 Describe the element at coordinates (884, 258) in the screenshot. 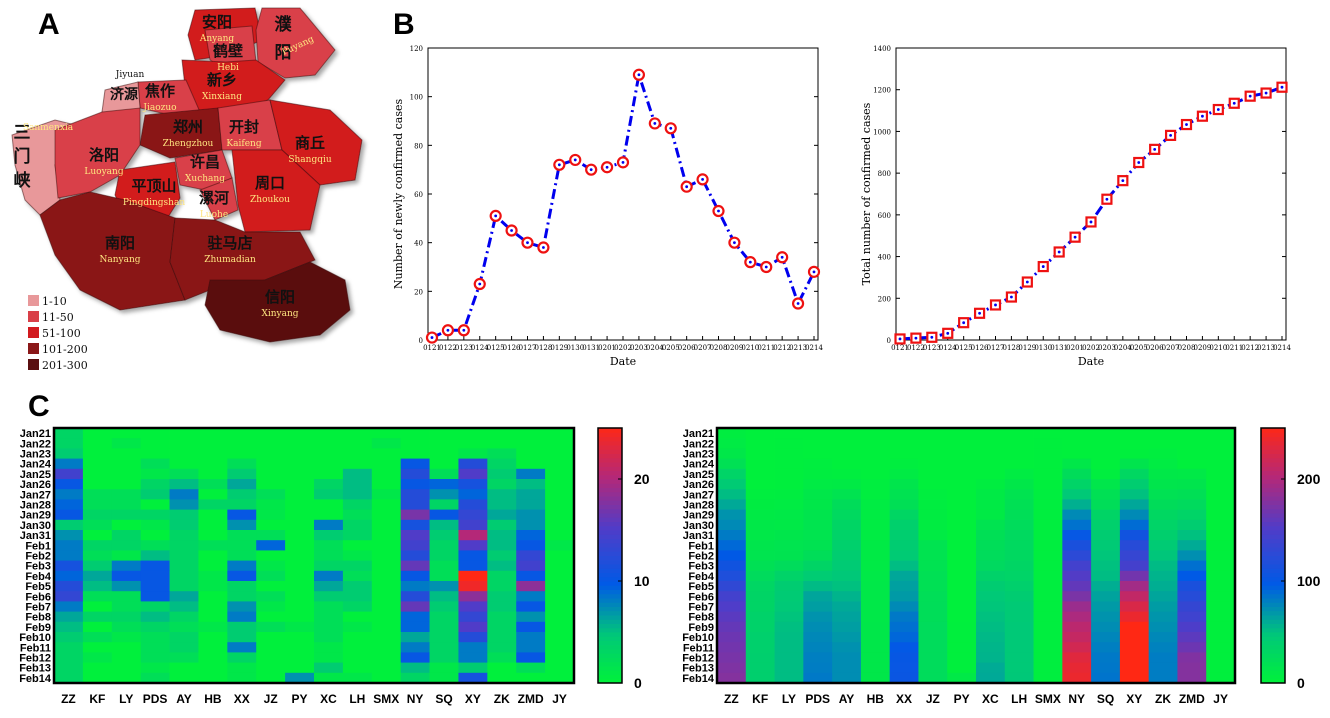

I see `y-tick-label: 400` at that location.